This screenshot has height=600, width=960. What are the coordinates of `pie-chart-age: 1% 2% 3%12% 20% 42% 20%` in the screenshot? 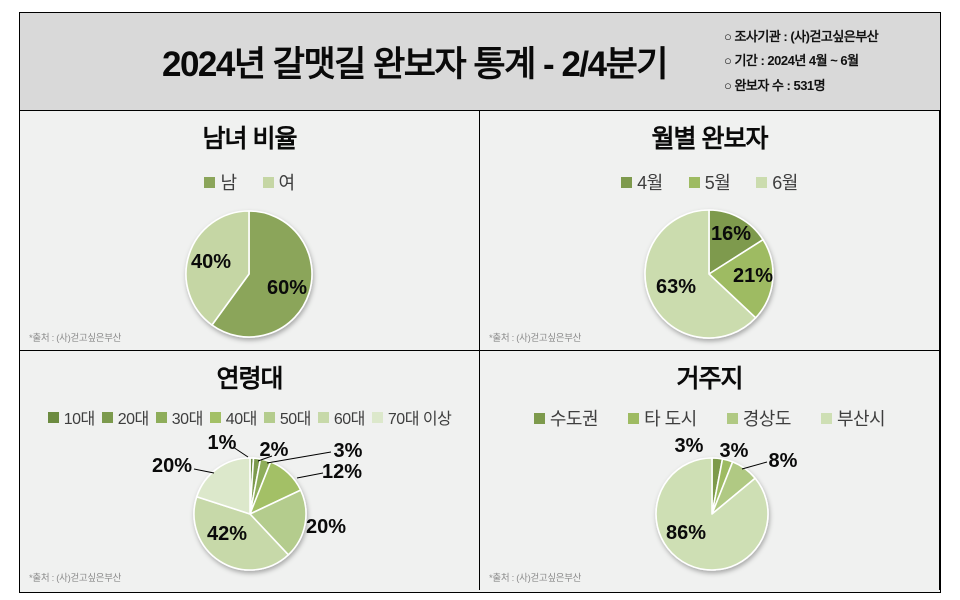 It's located at (257, 501).